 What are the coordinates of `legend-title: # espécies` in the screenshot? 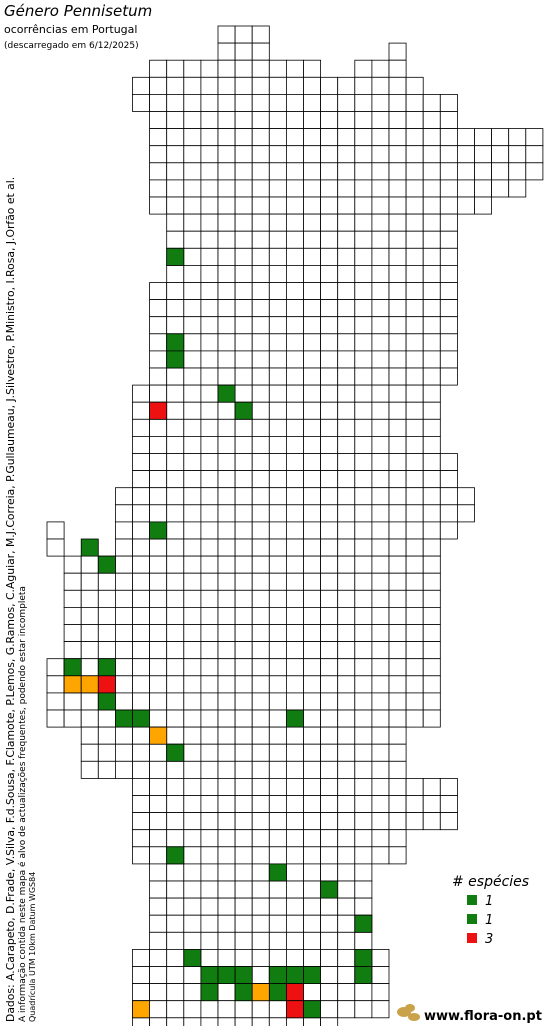 It's located at (490, 882).